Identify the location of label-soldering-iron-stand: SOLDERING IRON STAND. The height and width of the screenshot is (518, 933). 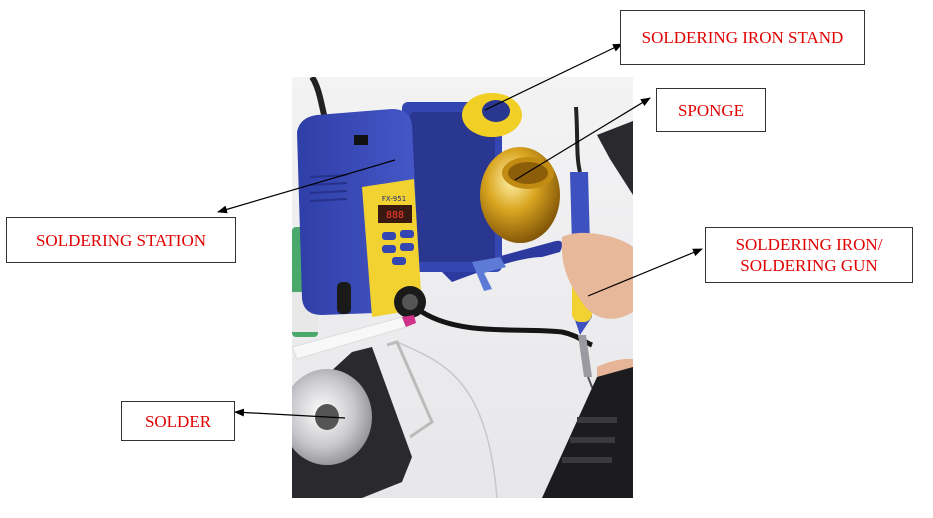
(742, 37).